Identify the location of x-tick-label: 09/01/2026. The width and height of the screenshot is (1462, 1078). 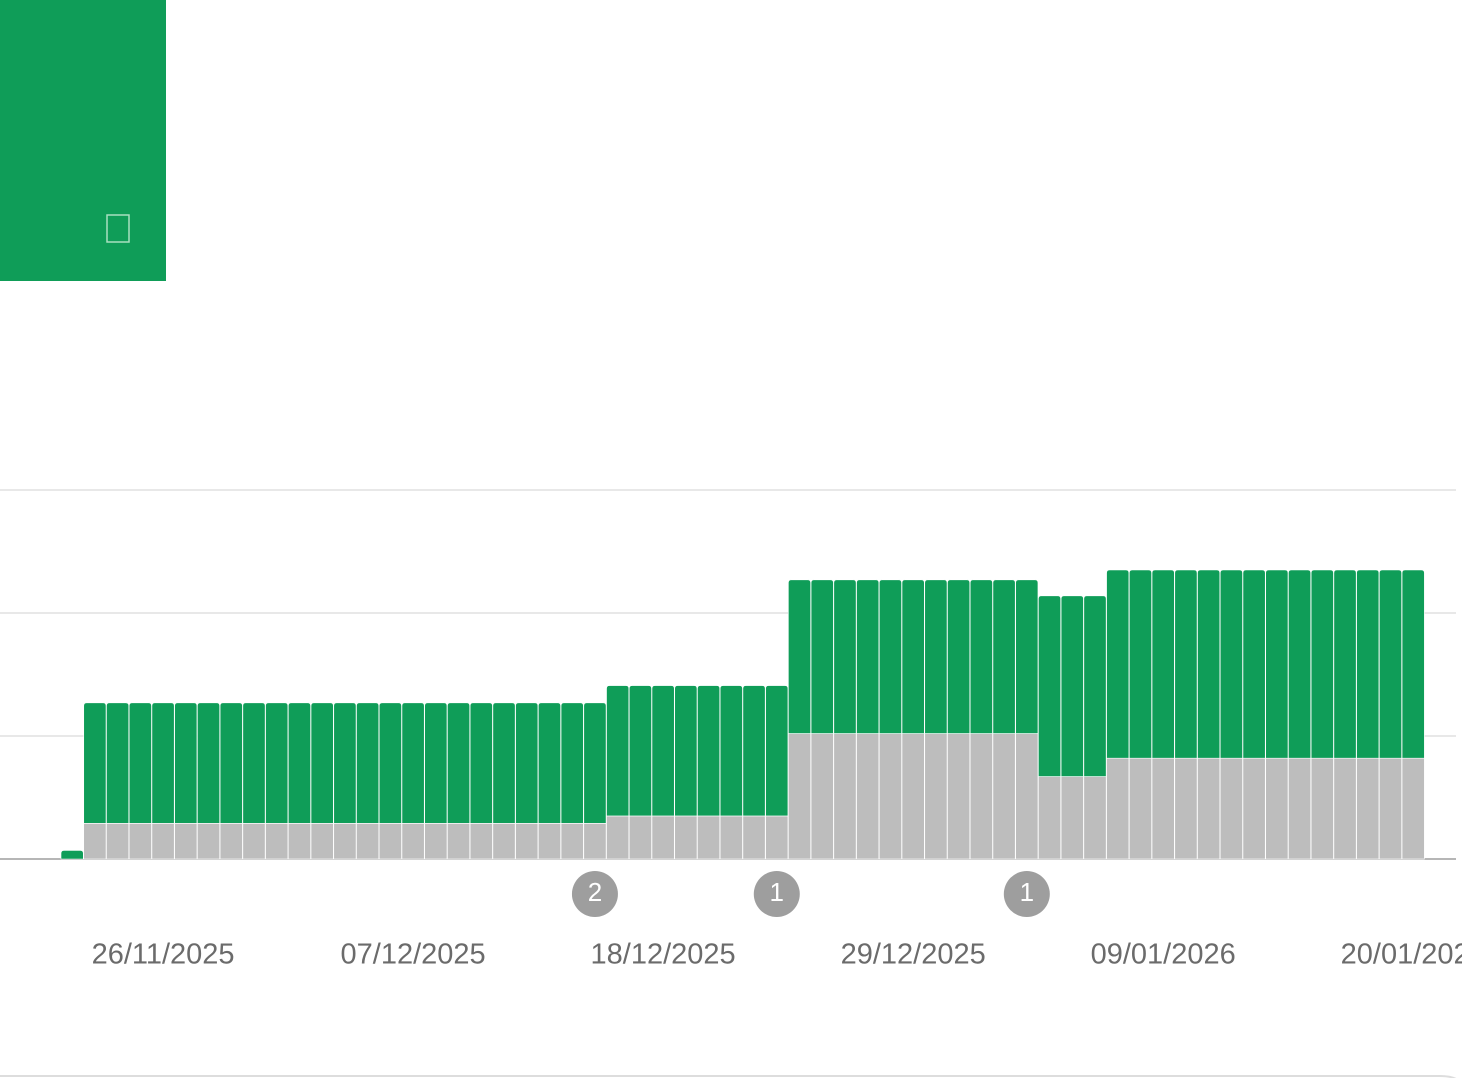
(1163, 955).